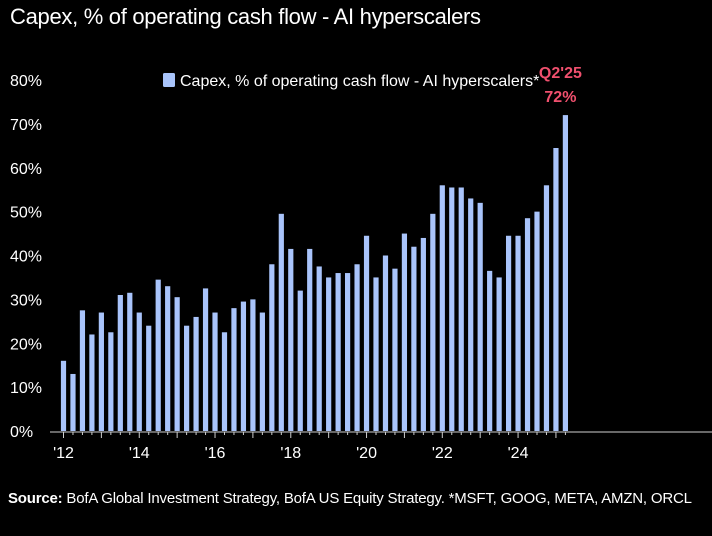 This screenshot has width=712, height=536. Describe the element at coordinates (26, 388) in the screenshot. I see `y-tick-label: 10%` at that location.